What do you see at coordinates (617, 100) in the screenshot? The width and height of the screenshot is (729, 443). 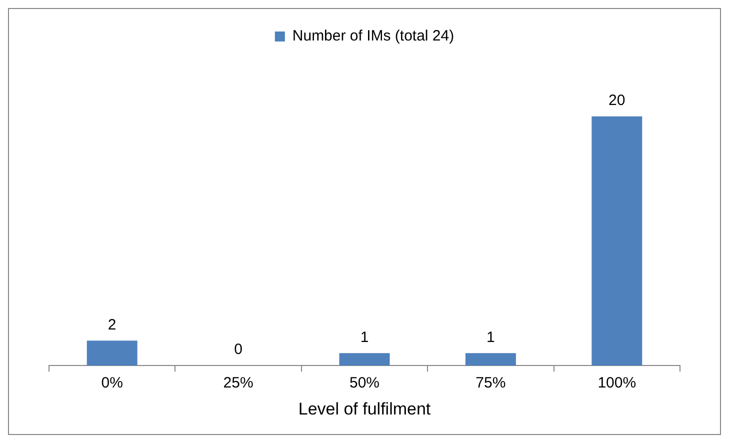 I see `data-label: 20` at bounding box center [617, 100].